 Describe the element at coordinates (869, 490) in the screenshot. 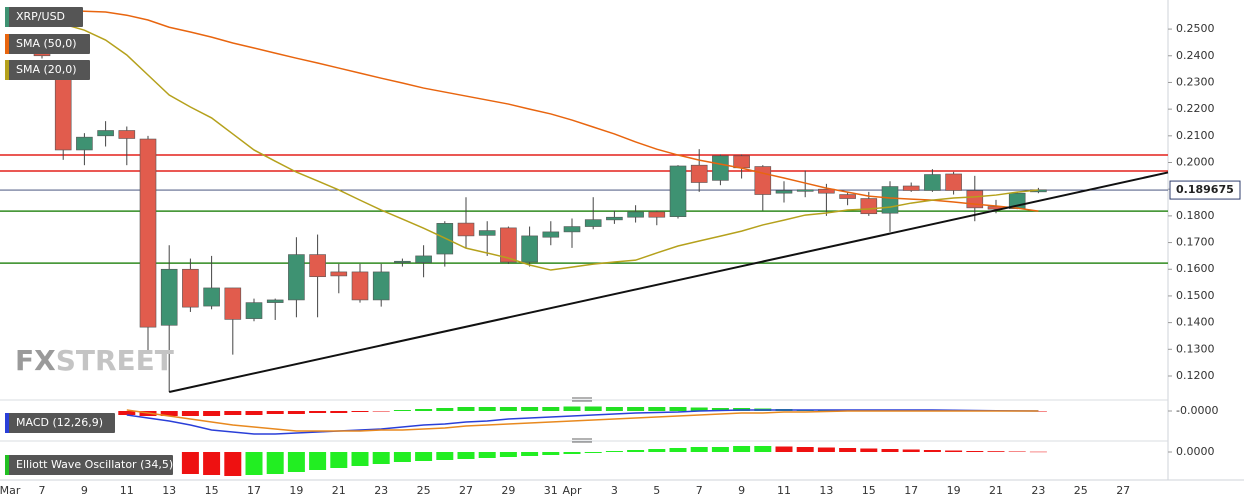

I see `x-tick-label: 15` at that location.